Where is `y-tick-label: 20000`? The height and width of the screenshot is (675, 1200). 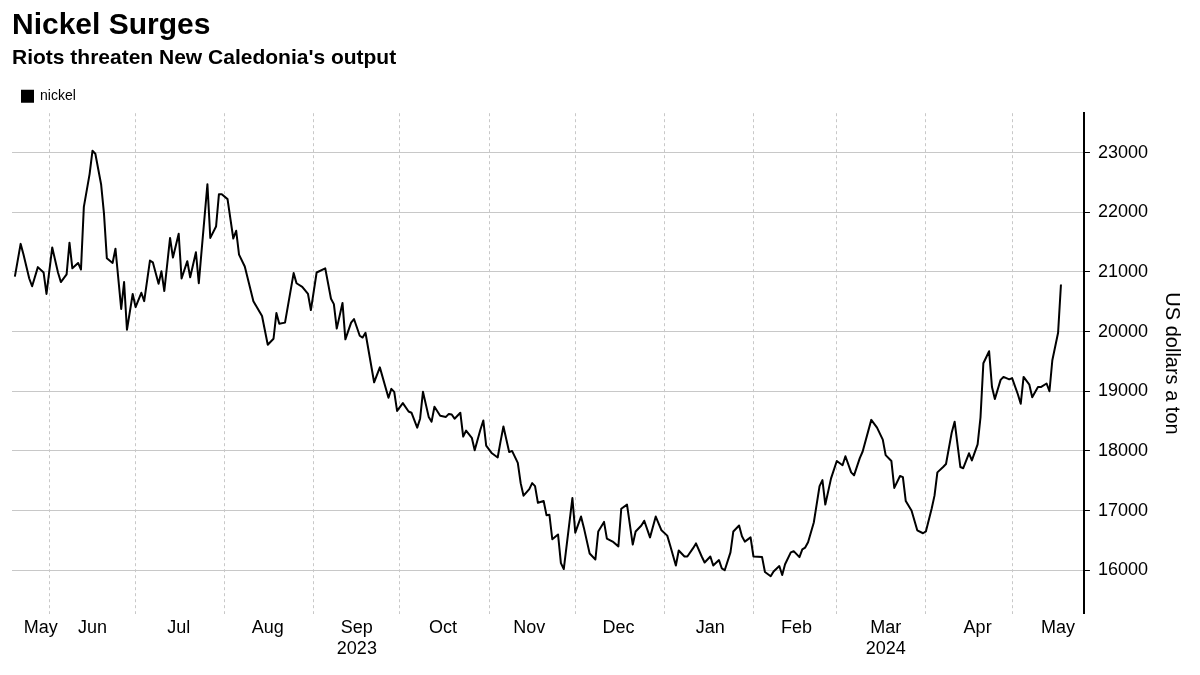
y-tick-label: 20000 is located at coordinates (1123, 330).